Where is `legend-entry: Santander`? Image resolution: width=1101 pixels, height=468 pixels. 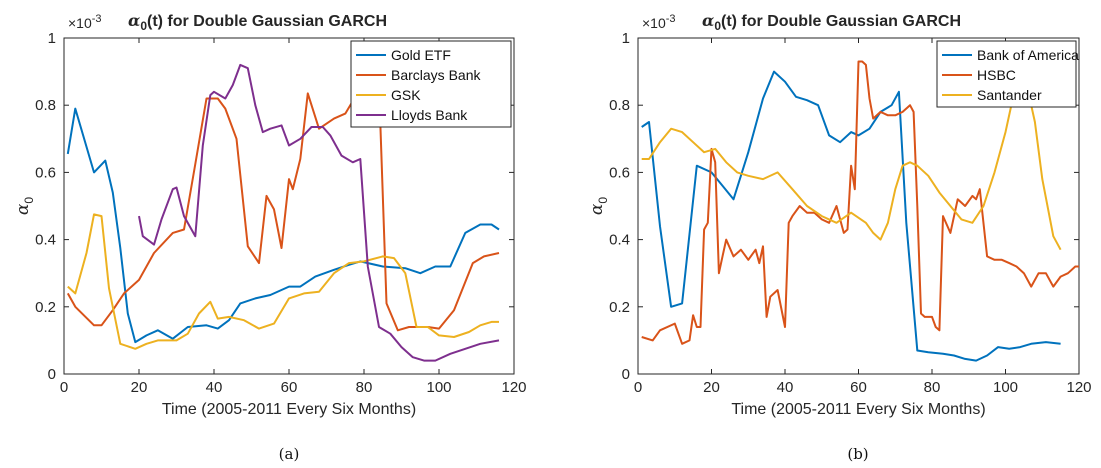 legend-entry: Santander is located at coordinates (1009, 95).